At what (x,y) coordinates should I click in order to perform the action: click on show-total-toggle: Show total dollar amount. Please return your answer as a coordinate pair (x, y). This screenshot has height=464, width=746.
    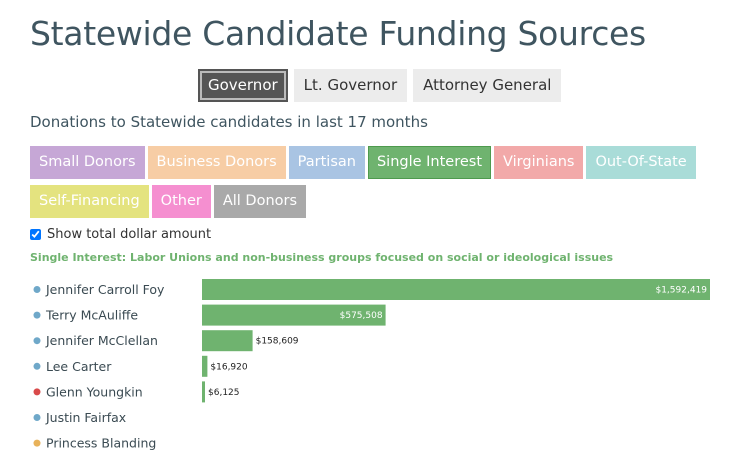
    Looking at the image, I should click on (120, 234).